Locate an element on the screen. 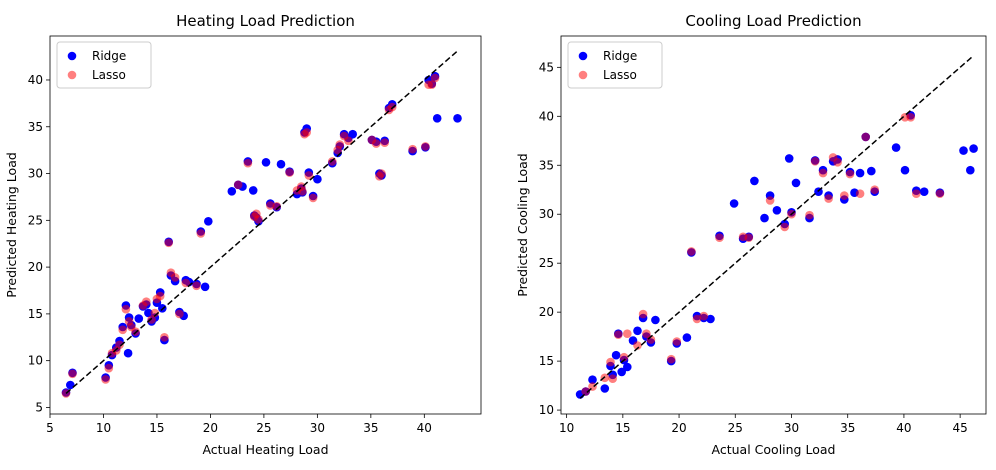 This screenshot has height=470, width=996. cooling-legend-marker-lasso is located at coordinates (583, 75).